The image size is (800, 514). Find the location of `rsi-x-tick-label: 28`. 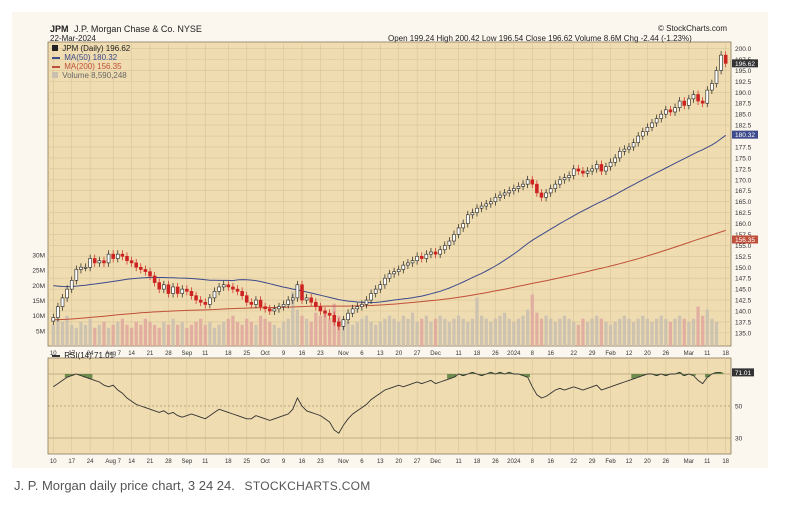

rsi-x-tick-label: 28 is located at coordinates (168, 462).